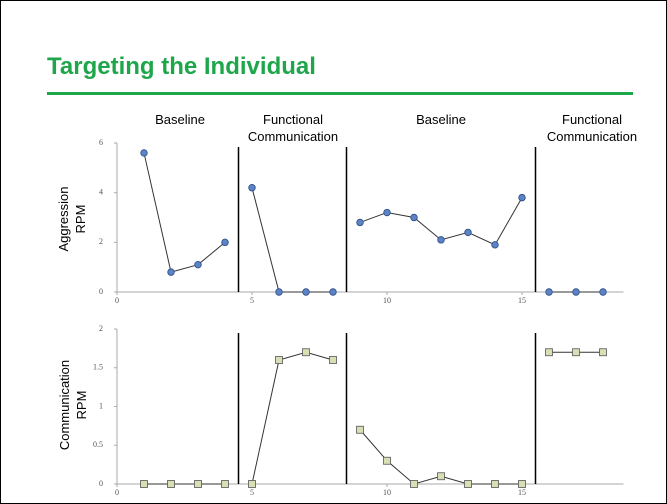  What do you see at coordinates (98, 367) in the screenshot?
I see `y-tick-label: 1.5` at bounding box center [98, 367].